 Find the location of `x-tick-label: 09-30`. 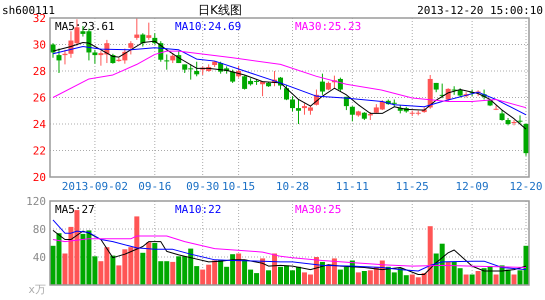

x-tick-label: 09-30 is located at coordinates (203, 186).